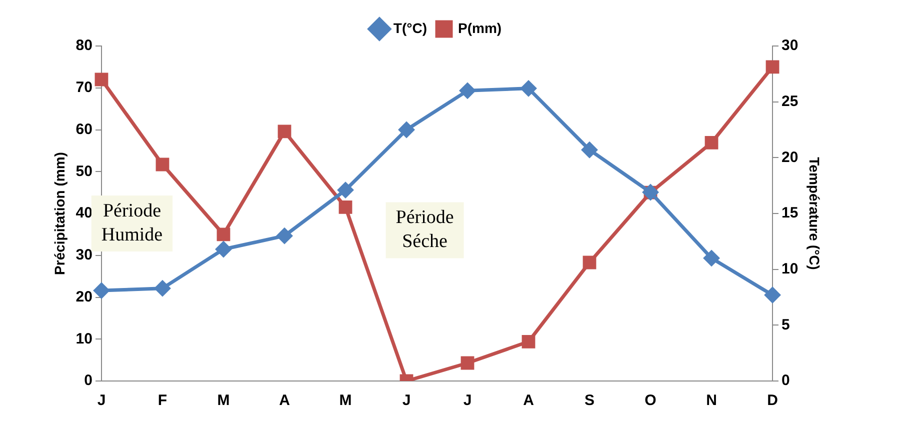 The width and height of the screenshot is (904, 441). What do you see at coordinates (711, 401) in the screenshot?
I see `x-tick-label: N` at bounding box center [711, 401].